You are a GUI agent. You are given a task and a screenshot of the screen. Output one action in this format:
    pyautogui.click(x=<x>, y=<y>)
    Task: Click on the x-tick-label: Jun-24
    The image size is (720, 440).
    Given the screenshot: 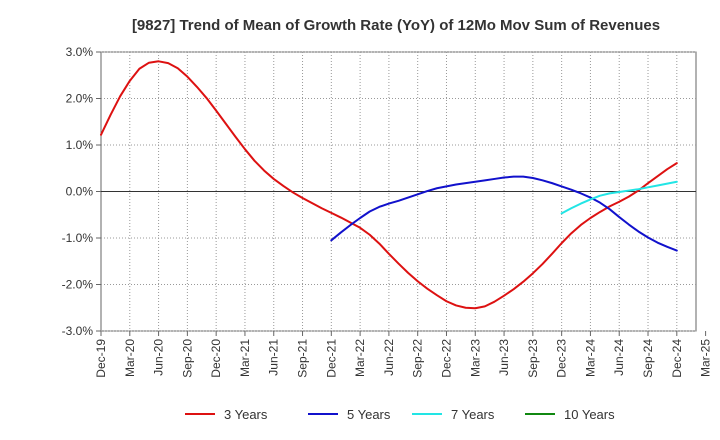 What is the action you would take?
    pyautogui.click(x=619, y=357)
    